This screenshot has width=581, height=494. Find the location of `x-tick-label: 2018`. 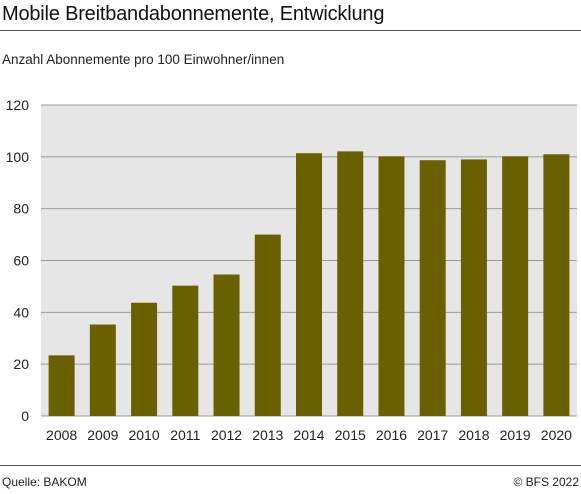

x-tick-label: 2018 is located at coordinates (473, 435).